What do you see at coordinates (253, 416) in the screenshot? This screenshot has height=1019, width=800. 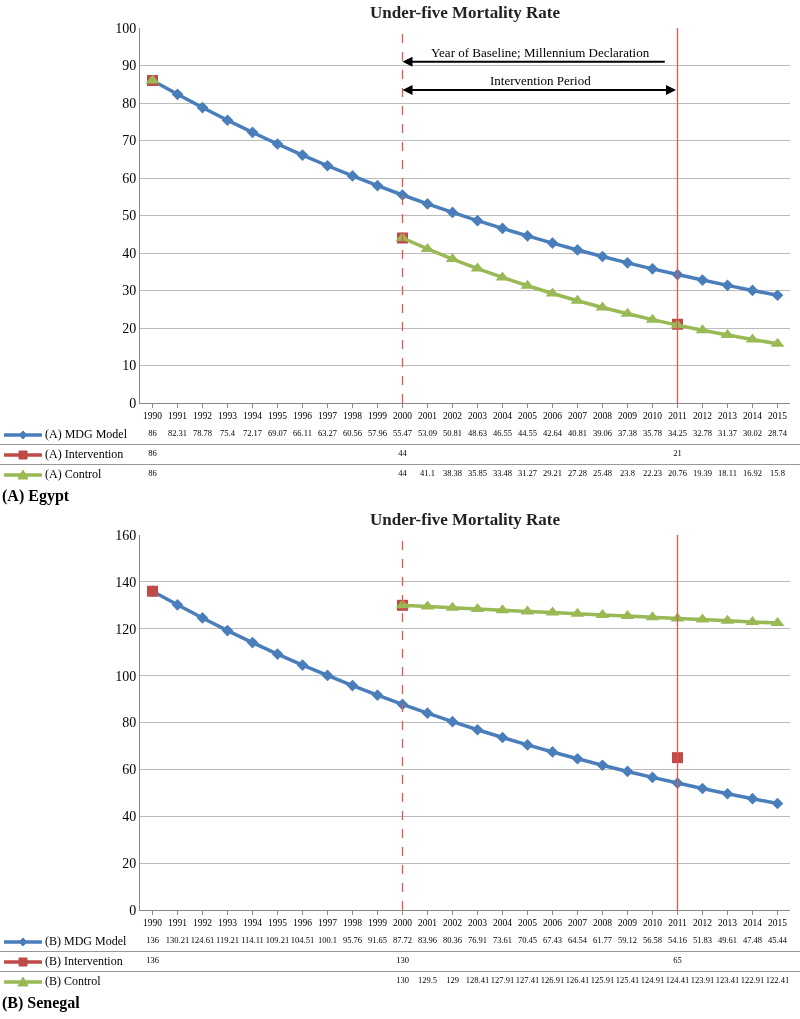 I see `x-tick-label: 1994` at bounding box center [253, 416].